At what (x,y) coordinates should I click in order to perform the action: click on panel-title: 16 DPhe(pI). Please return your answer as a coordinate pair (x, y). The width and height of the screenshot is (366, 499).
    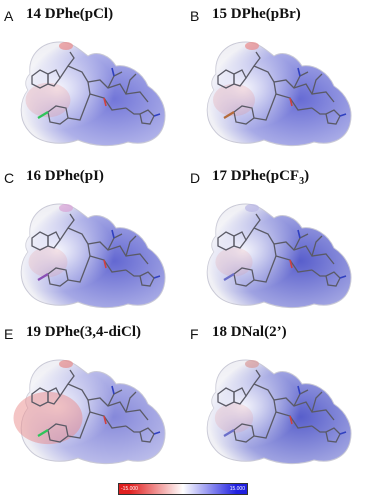
    Looking at the image, I should click on (65, 176).